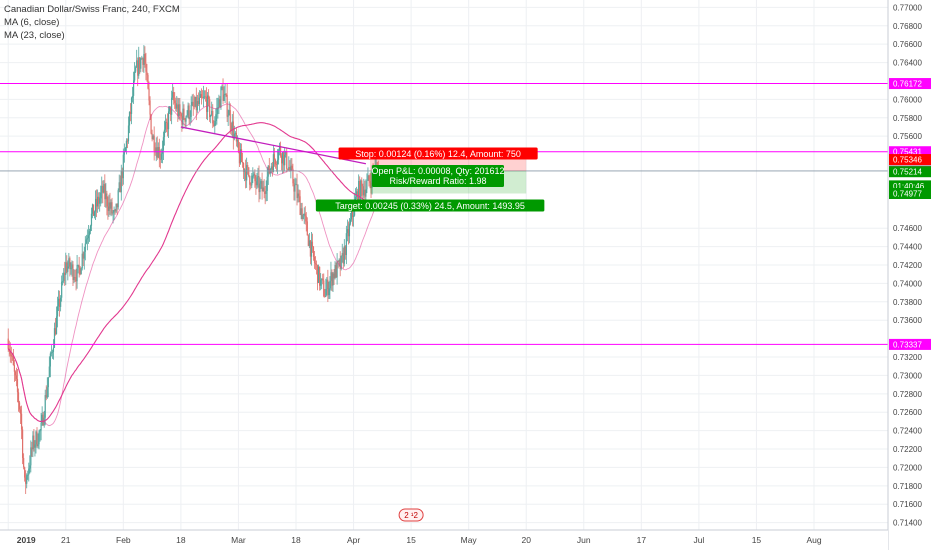 The height and width of the screenshot is (550, 932). Describe the element at coordinates (123, 540) in the screenshot. I see `time-tick-label: Feb` at that location.